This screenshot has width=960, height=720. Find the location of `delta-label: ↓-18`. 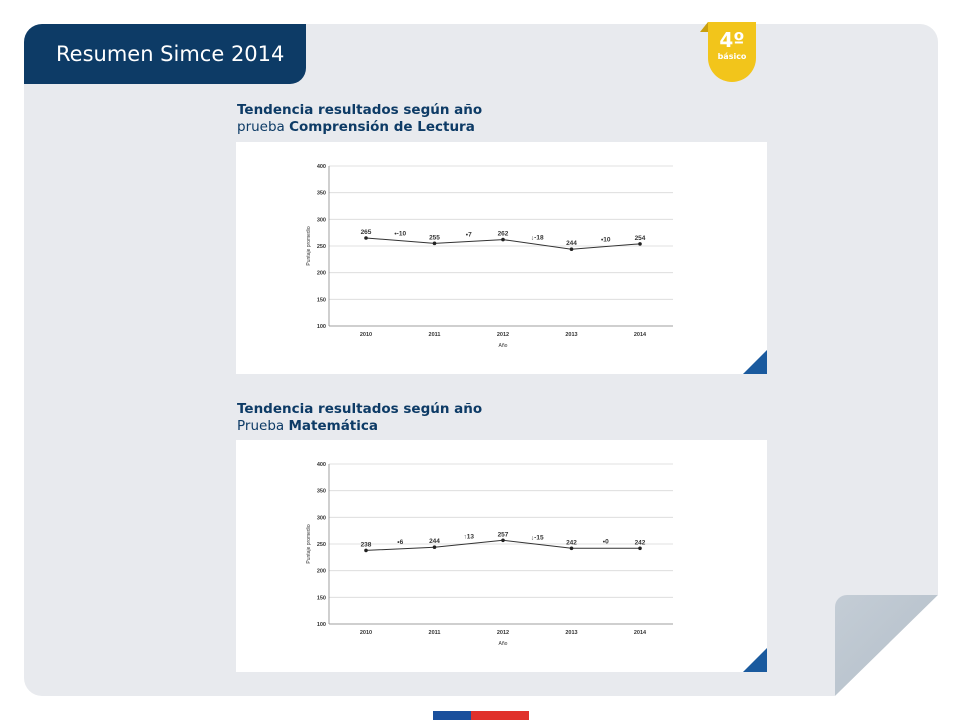

delta-label: ↓-18 is located at coordinates (537, 237).